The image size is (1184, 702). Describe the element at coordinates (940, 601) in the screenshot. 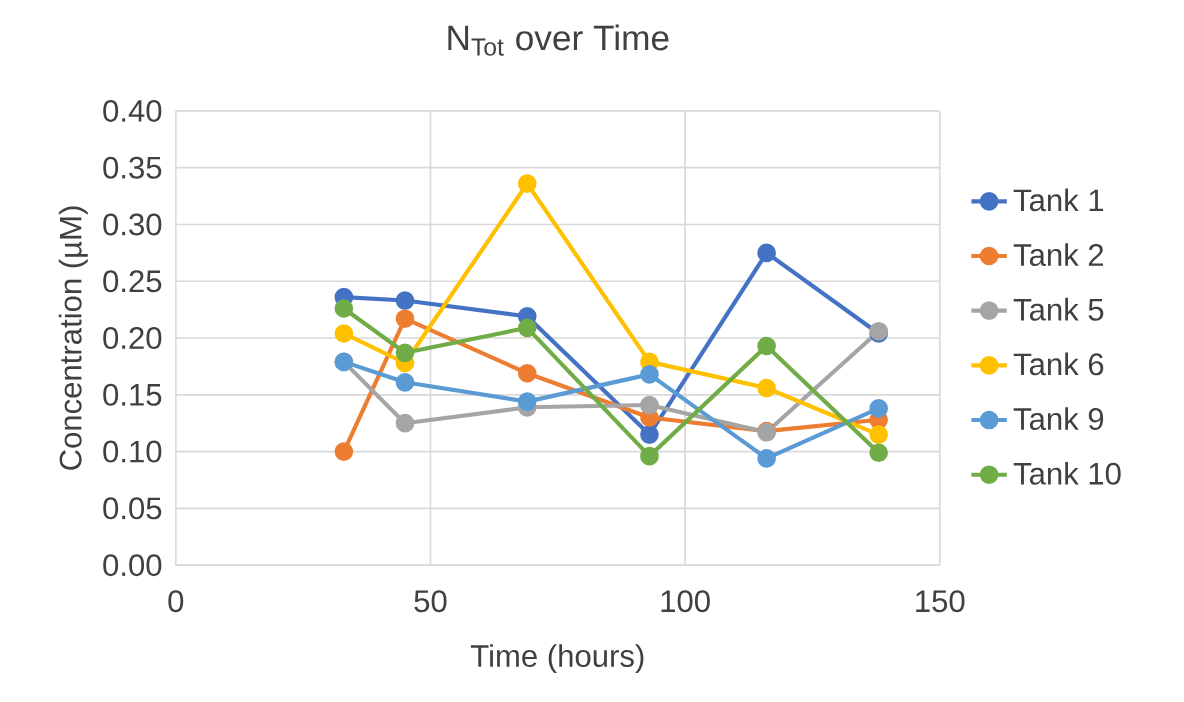

I see `x-tick-label: 150` at that location.